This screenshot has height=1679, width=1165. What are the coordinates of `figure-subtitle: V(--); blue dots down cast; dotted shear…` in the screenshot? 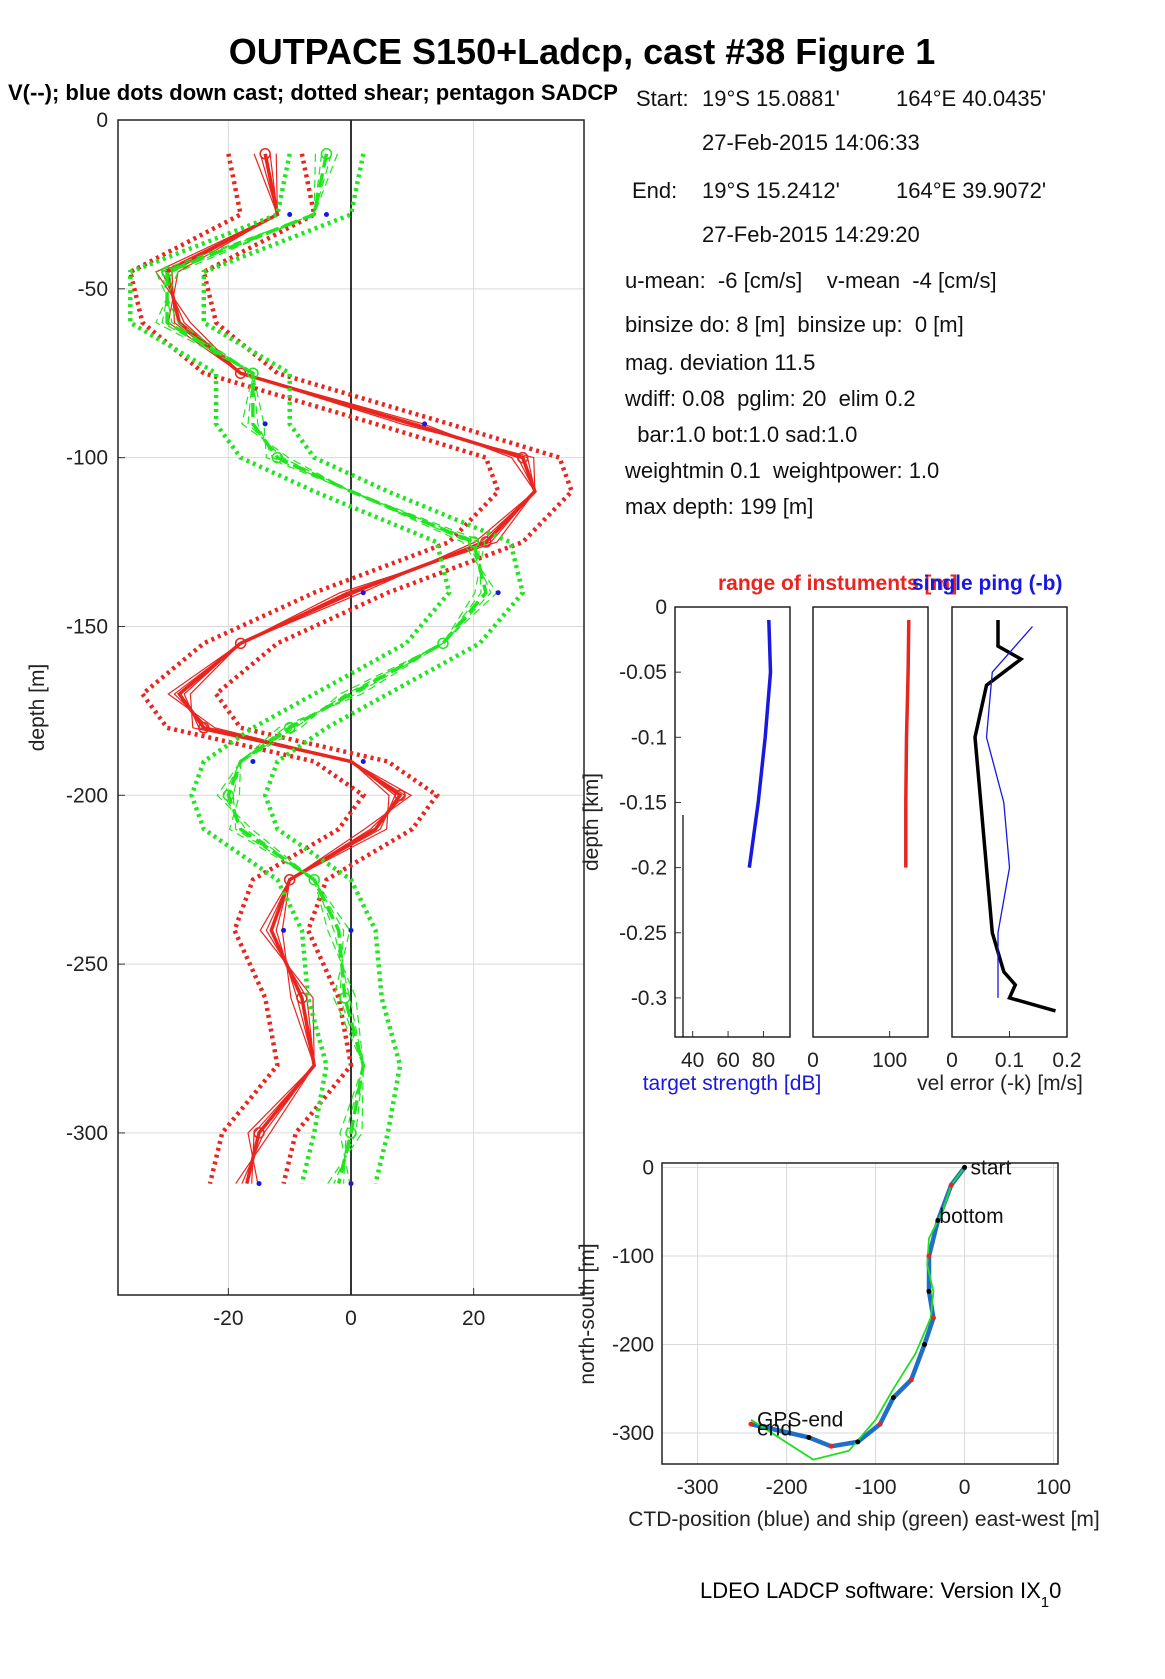 It's located at (313, 92).